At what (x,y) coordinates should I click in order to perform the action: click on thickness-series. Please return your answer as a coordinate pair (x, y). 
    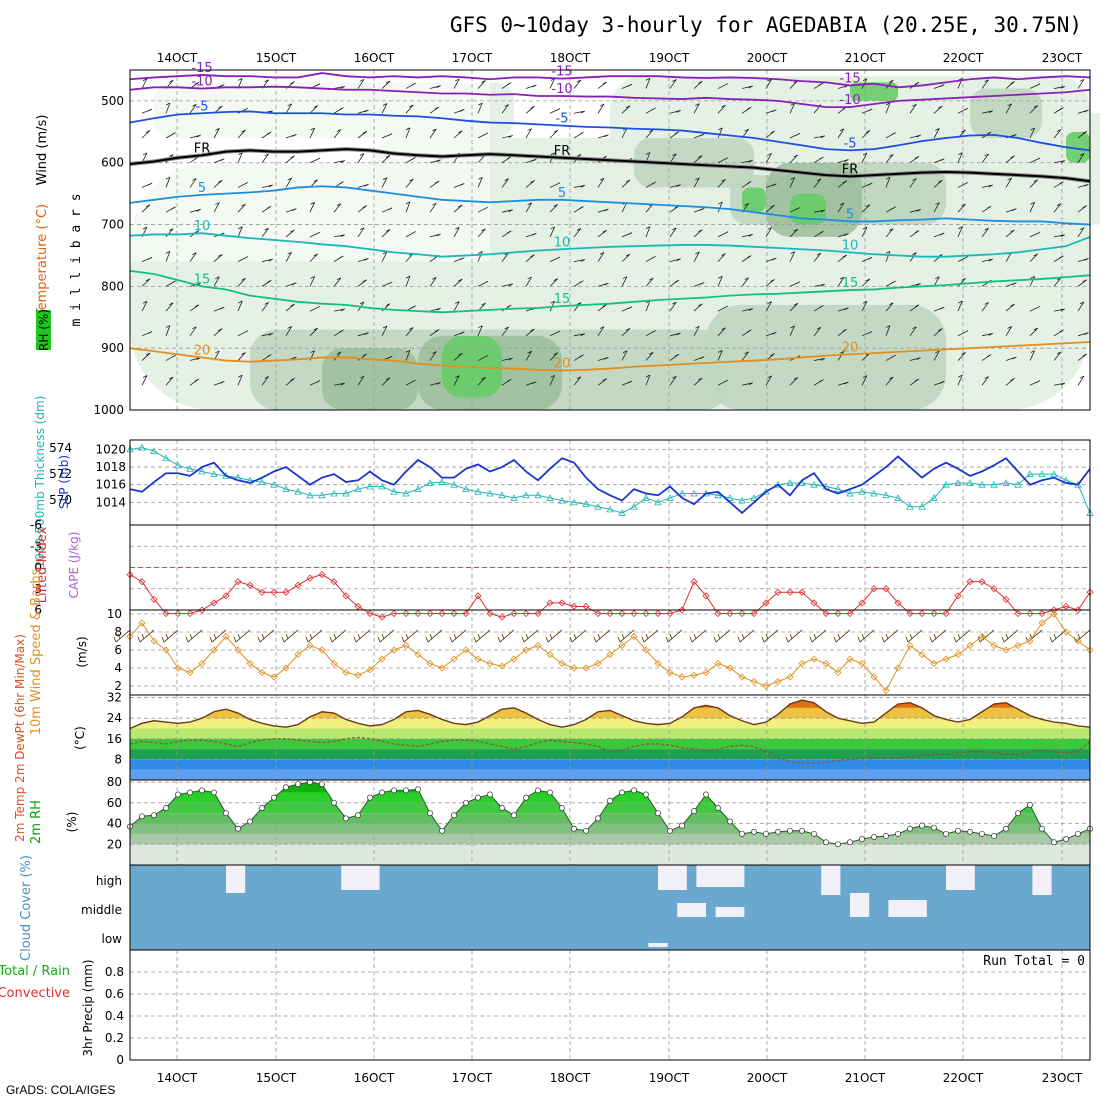
    Looking at the image, I should click on (610, 480).